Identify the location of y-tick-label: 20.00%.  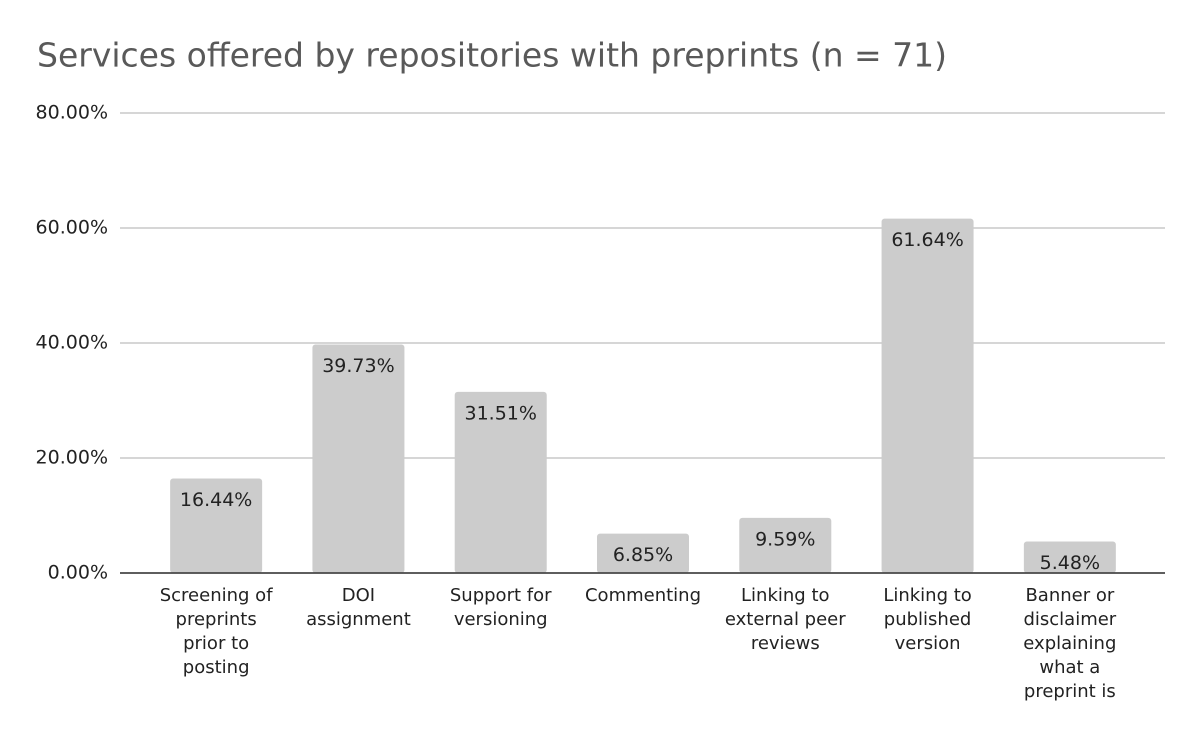
(72, 458).